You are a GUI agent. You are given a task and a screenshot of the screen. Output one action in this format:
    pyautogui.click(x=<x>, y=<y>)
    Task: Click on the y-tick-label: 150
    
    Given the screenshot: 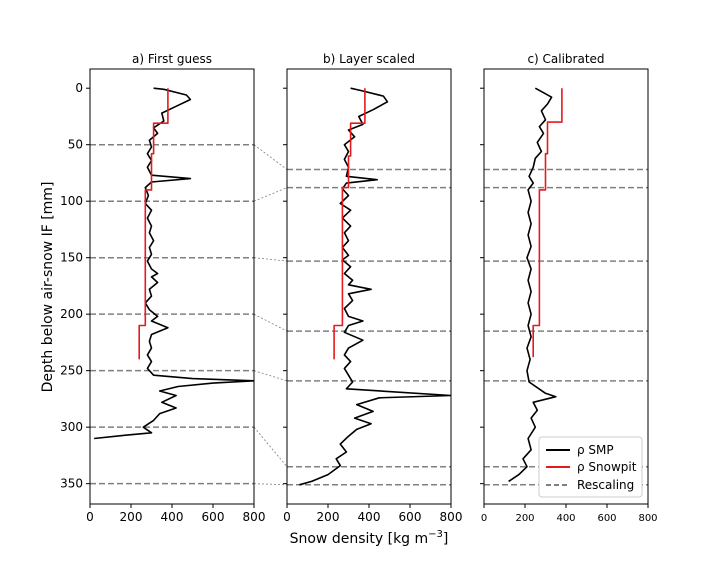 What is the action you would take?
    pyautogui.click(x=71, y=258)
    